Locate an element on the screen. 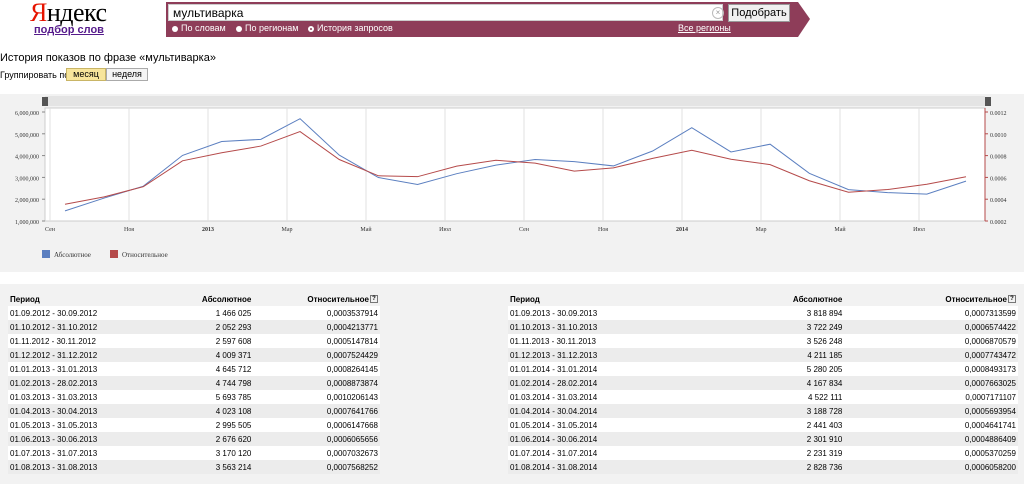 The image size is (1024, 487). cell-abs: 3 188 728 is located at coordinates (782, 411).